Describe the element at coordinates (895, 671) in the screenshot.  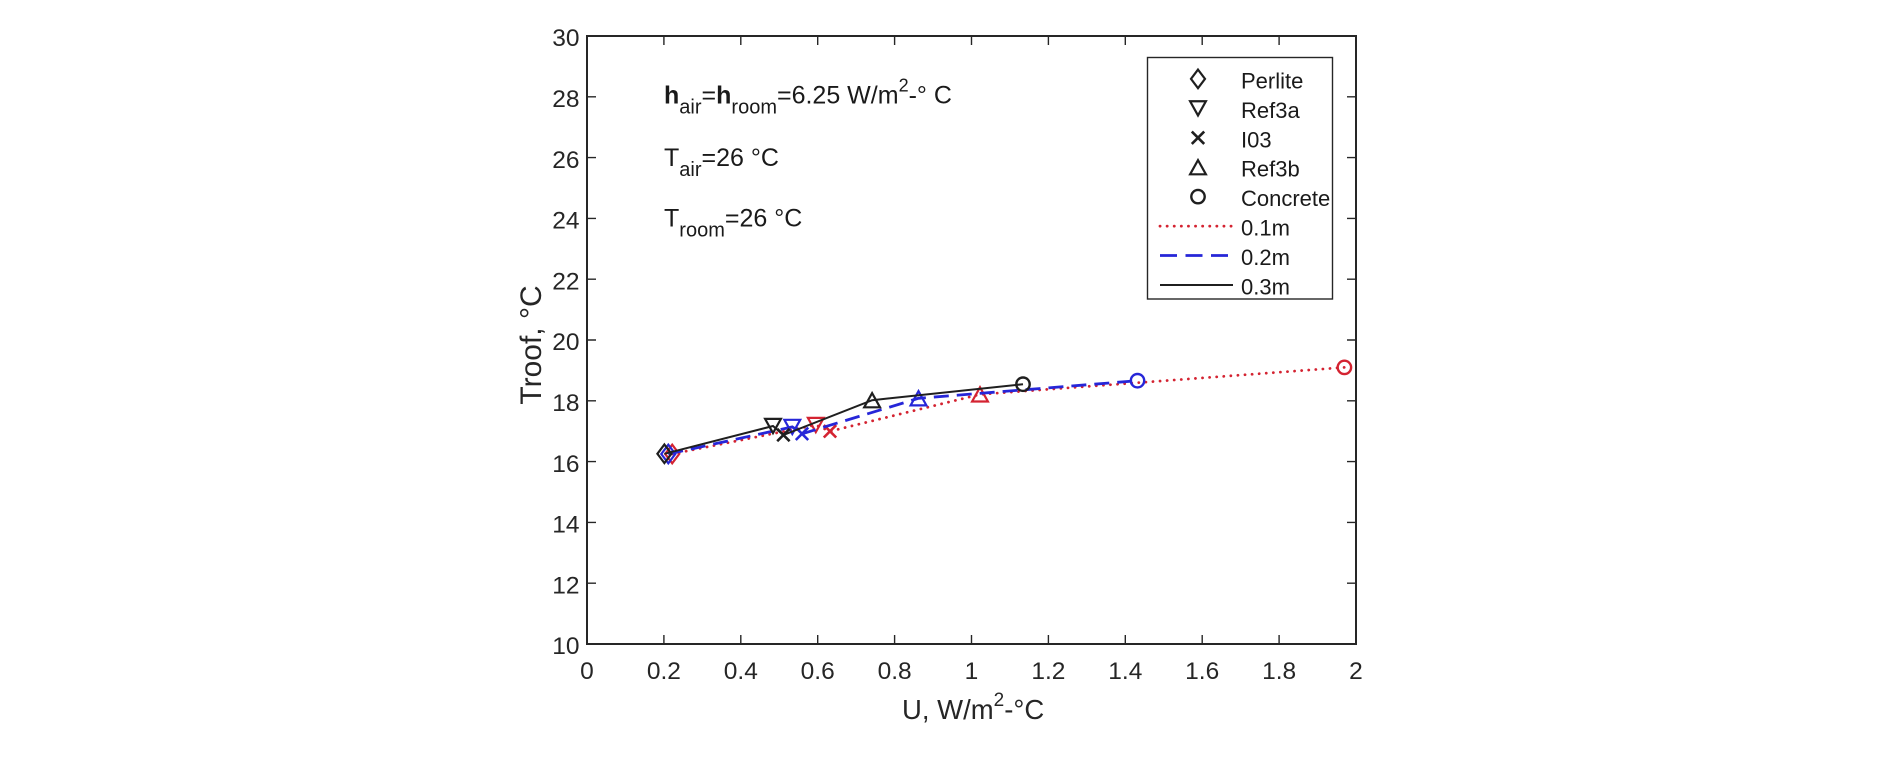
I see `svg-text: 0.8` at that location.